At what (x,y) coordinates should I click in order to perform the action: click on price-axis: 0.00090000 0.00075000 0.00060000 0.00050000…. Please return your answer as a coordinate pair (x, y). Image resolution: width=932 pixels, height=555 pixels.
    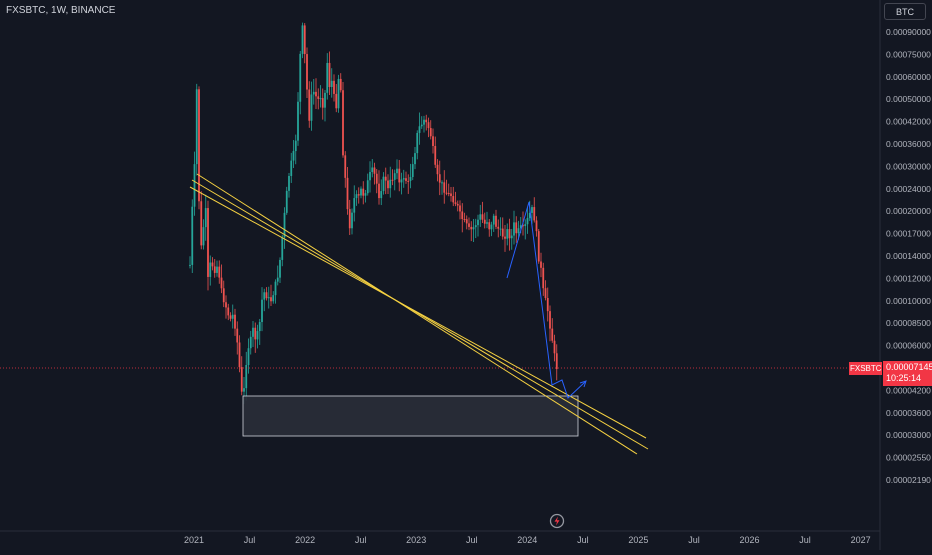
    Looking at the image, I should click on (908, 256).